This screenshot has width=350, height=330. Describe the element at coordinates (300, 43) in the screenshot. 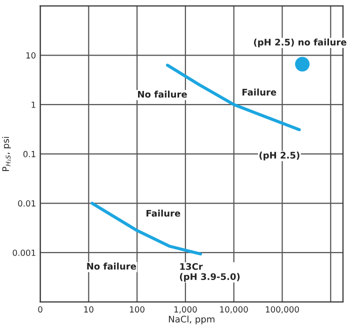

I see `annotation: (pH 2.5) no failure` at that location.